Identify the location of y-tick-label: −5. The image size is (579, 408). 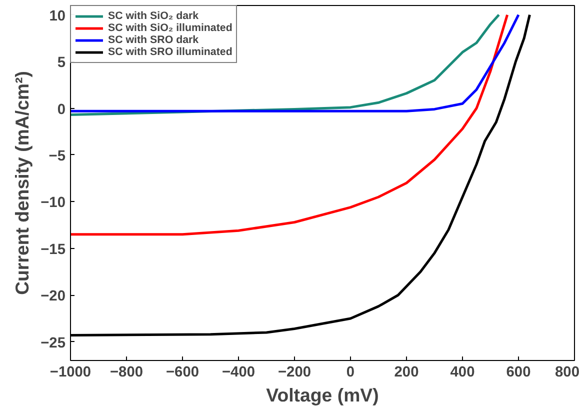
(57, 156).